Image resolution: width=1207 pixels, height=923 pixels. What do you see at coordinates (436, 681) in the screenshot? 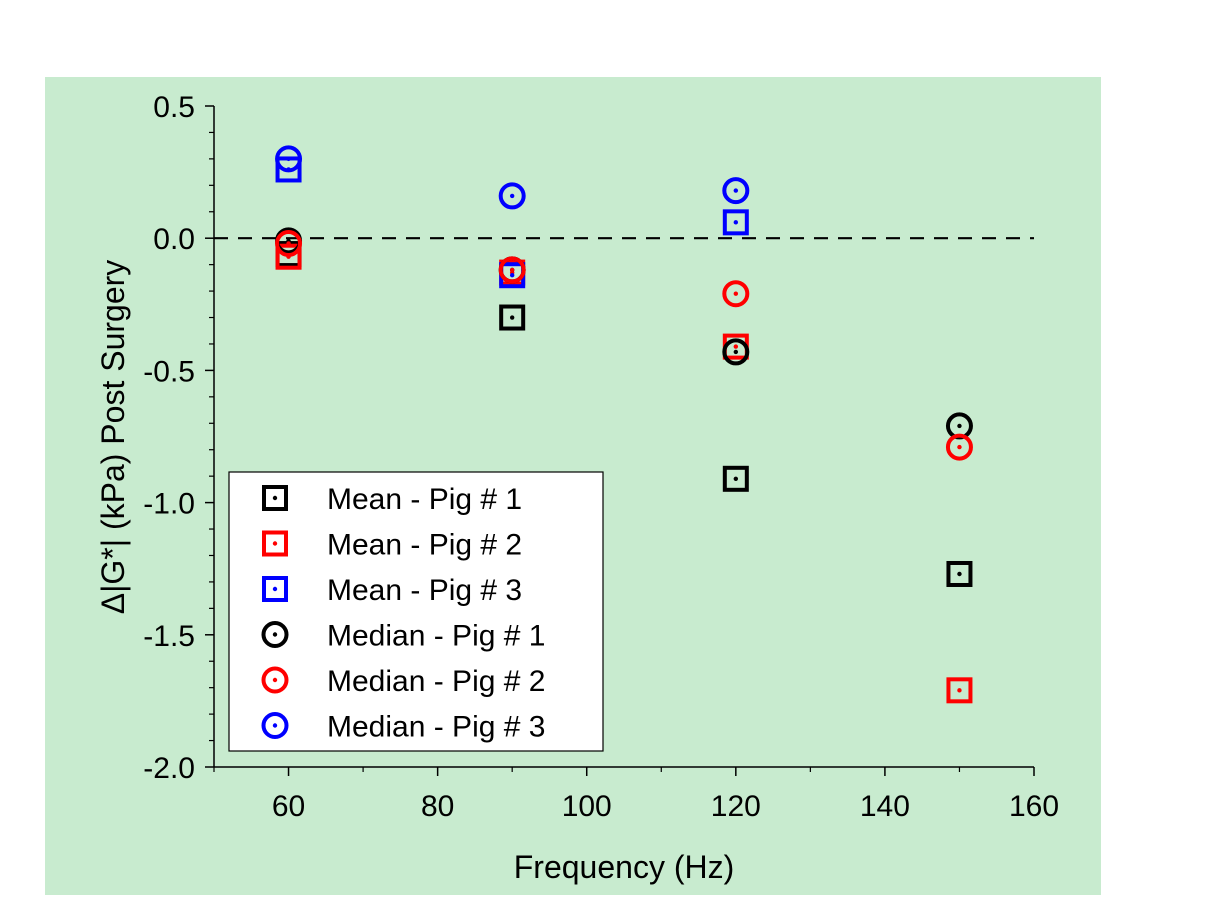
I see `legend-label: Median - Pig # 2` at bounding box center [436, 681].